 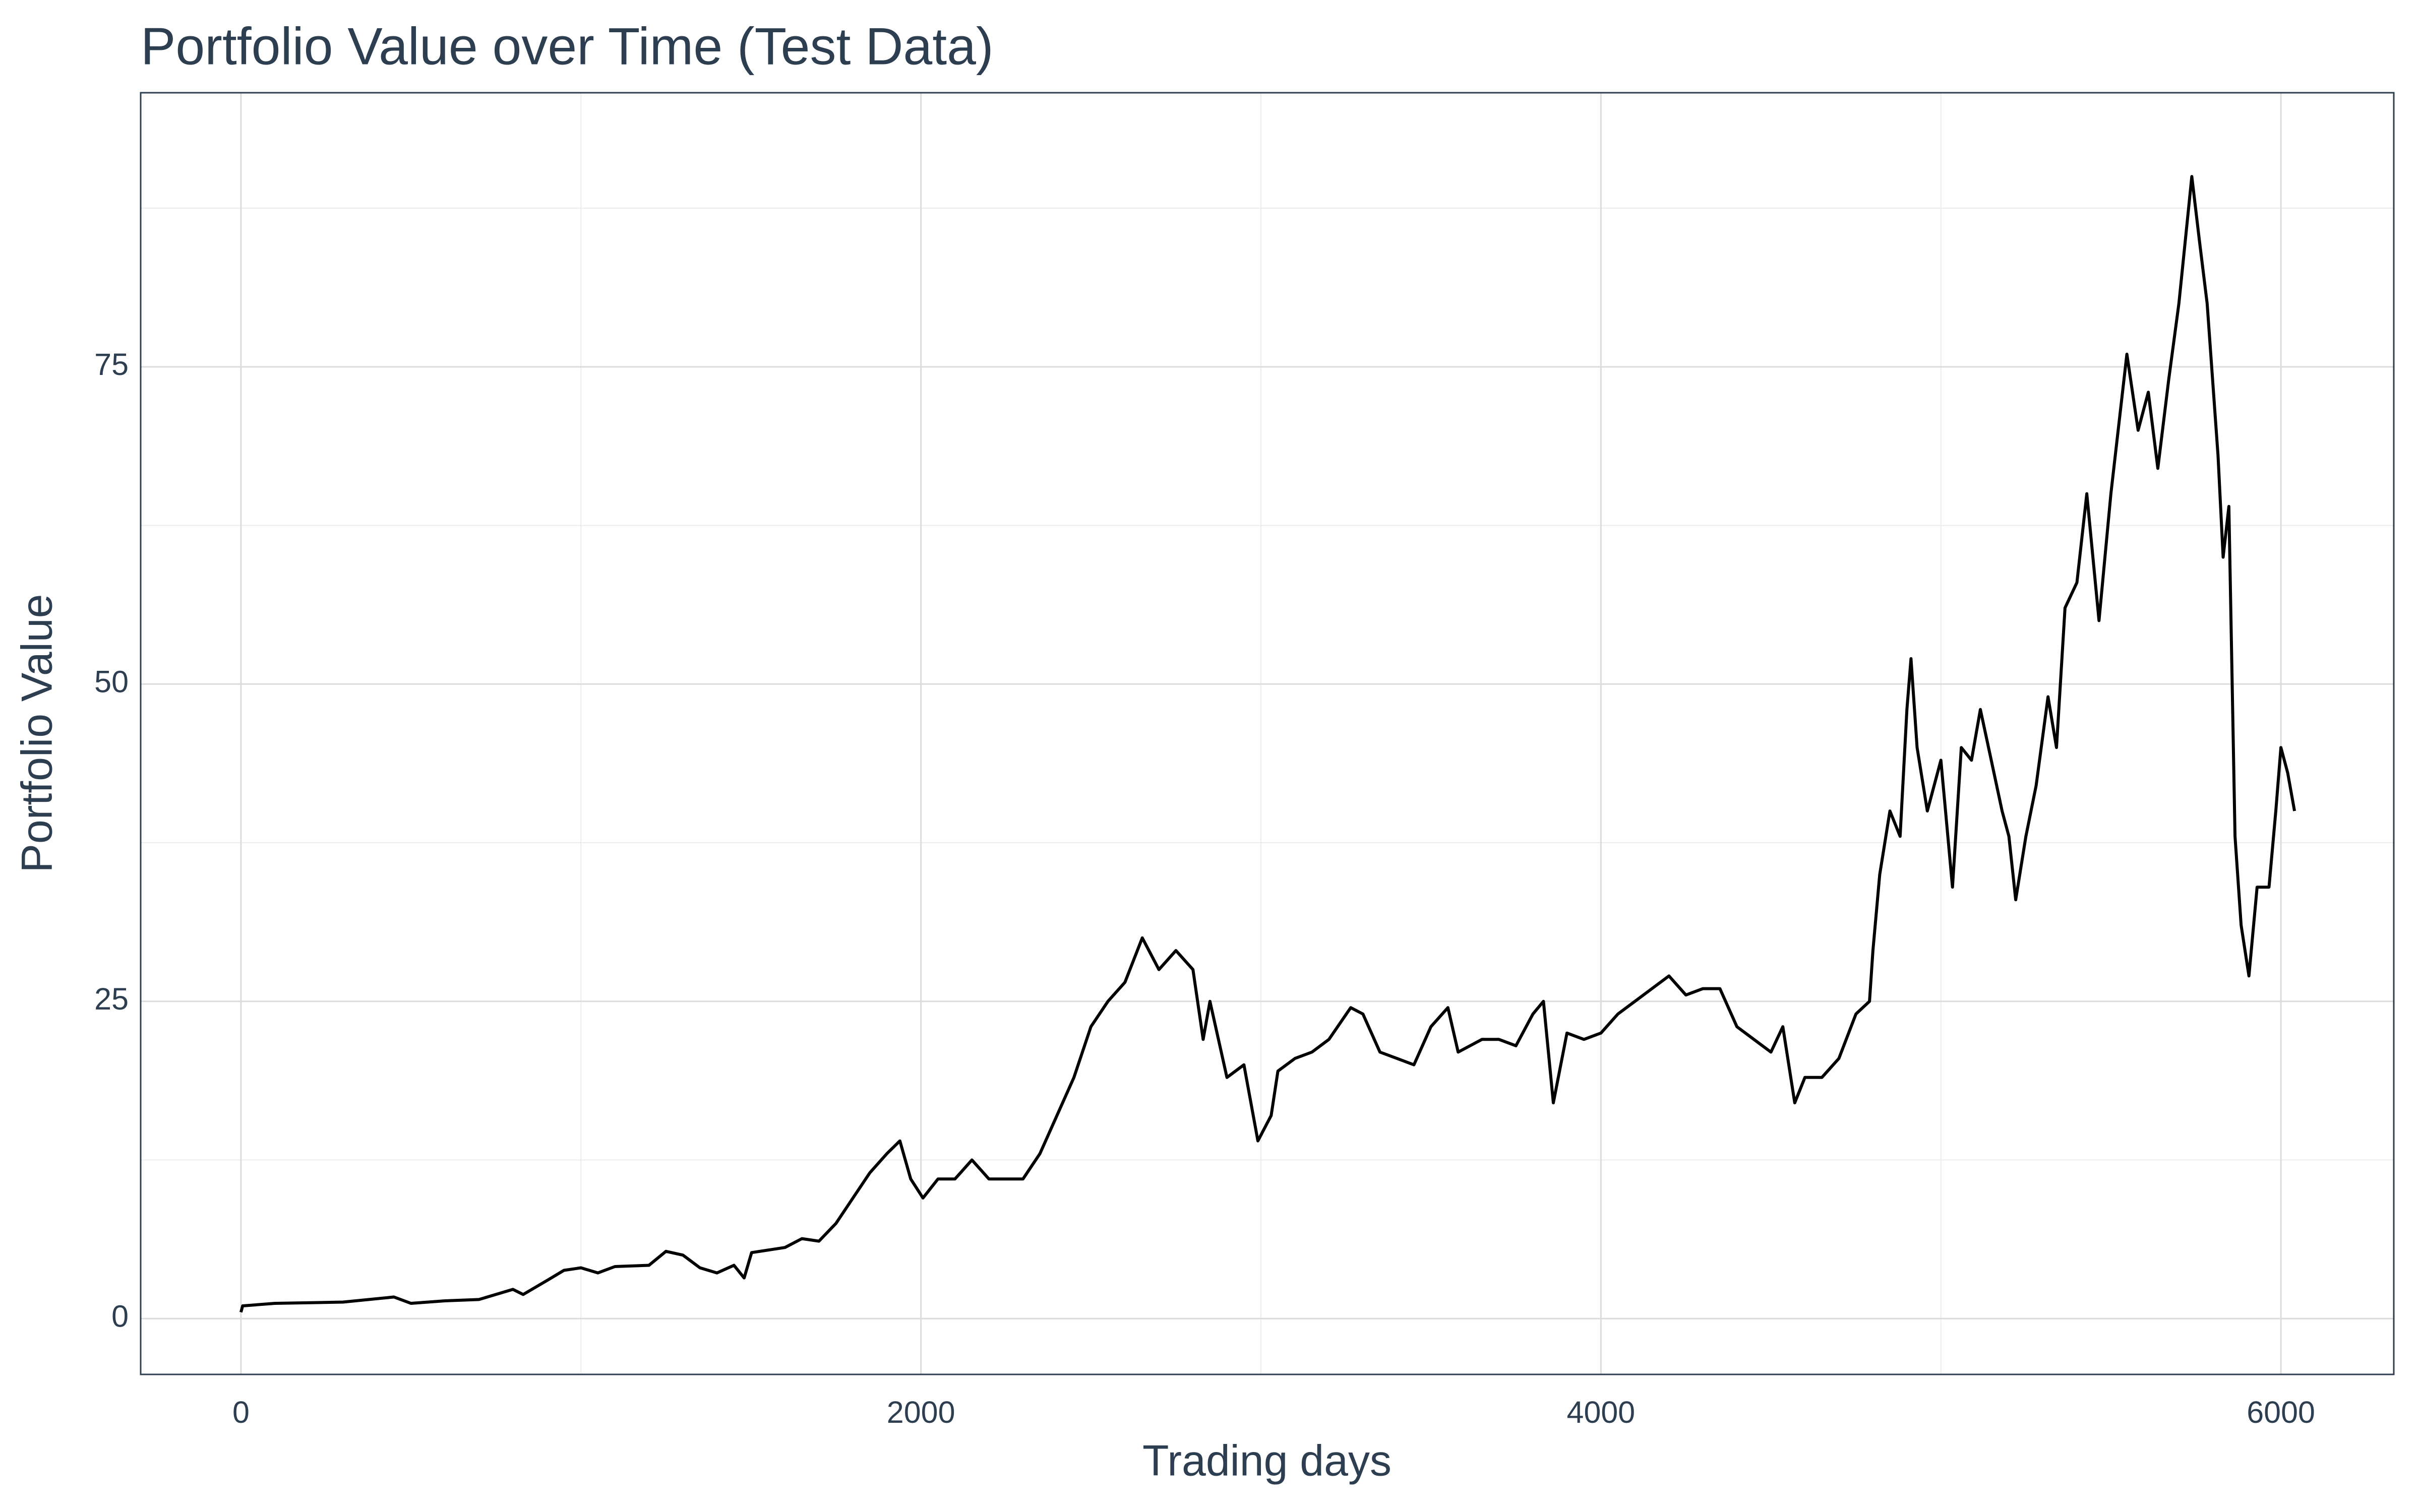 What do you see at coordinates (111, 681) in the screenshot?
I see `y-tick-label: 50` at bounding box center [111, 681].